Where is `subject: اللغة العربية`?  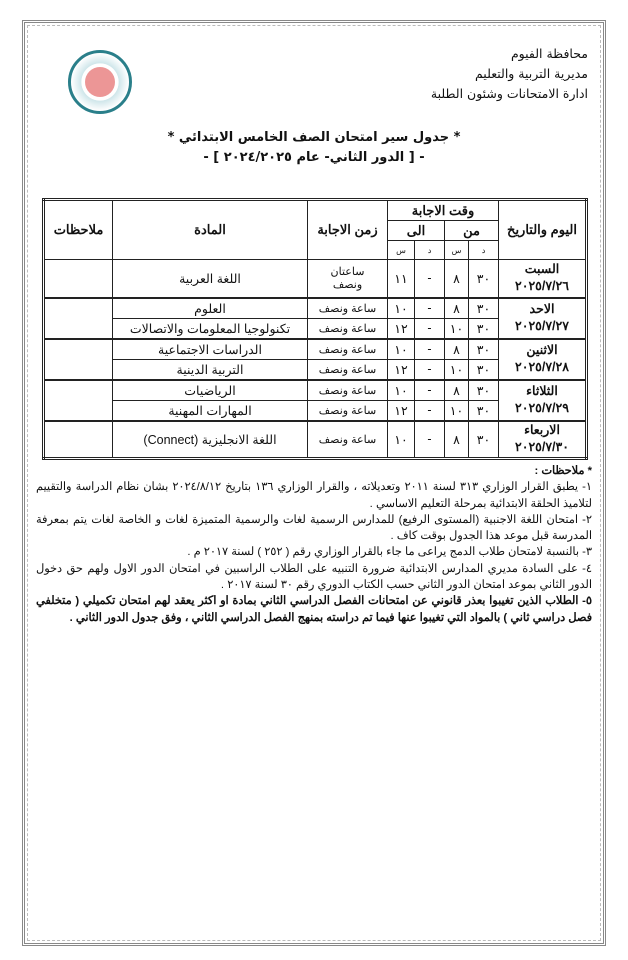
subject: اللغة العربية is located at coordinates (210, 278).